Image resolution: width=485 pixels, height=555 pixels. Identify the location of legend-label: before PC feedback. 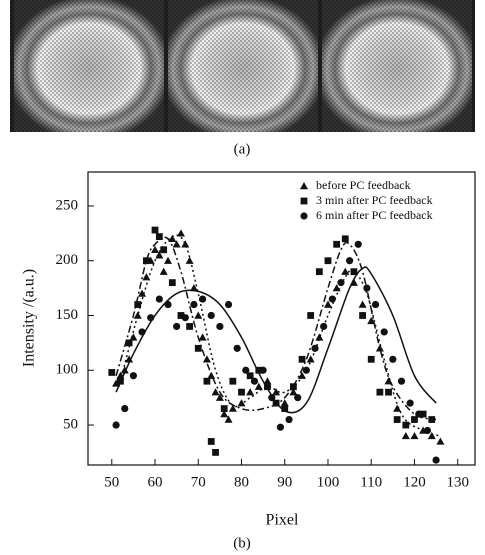
(363, 185).